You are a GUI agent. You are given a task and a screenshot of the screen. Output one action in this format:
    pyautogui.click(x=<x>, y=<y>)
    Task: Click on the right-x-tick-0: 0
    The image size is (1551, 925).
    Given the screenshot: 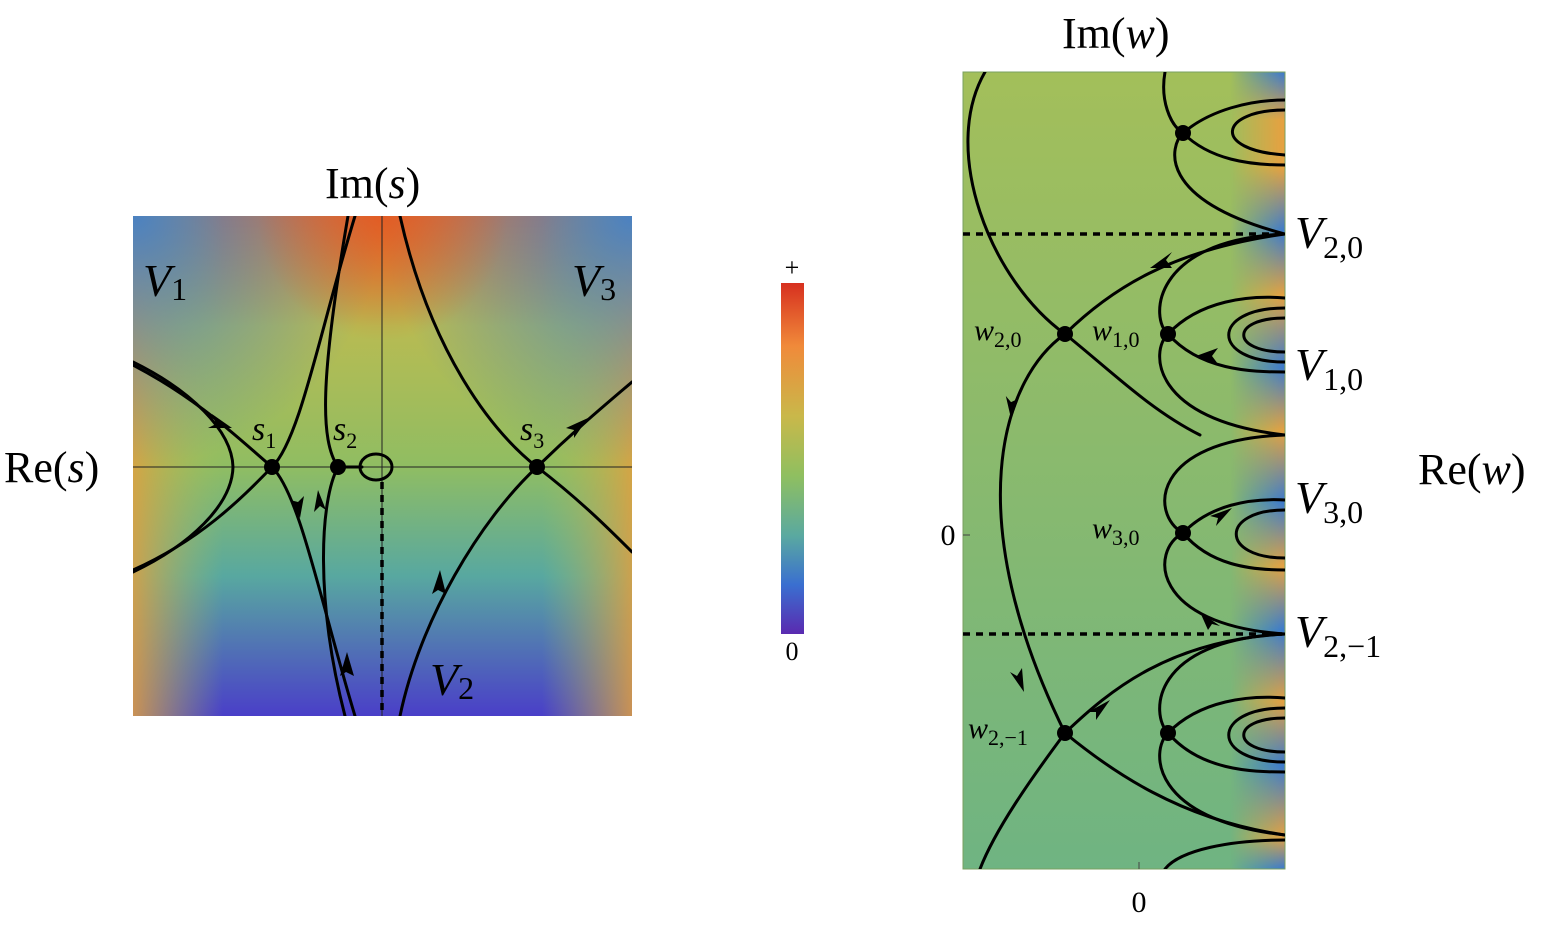 What is the action you would take?
    pyautogui.click(x=1139, y=902)
    